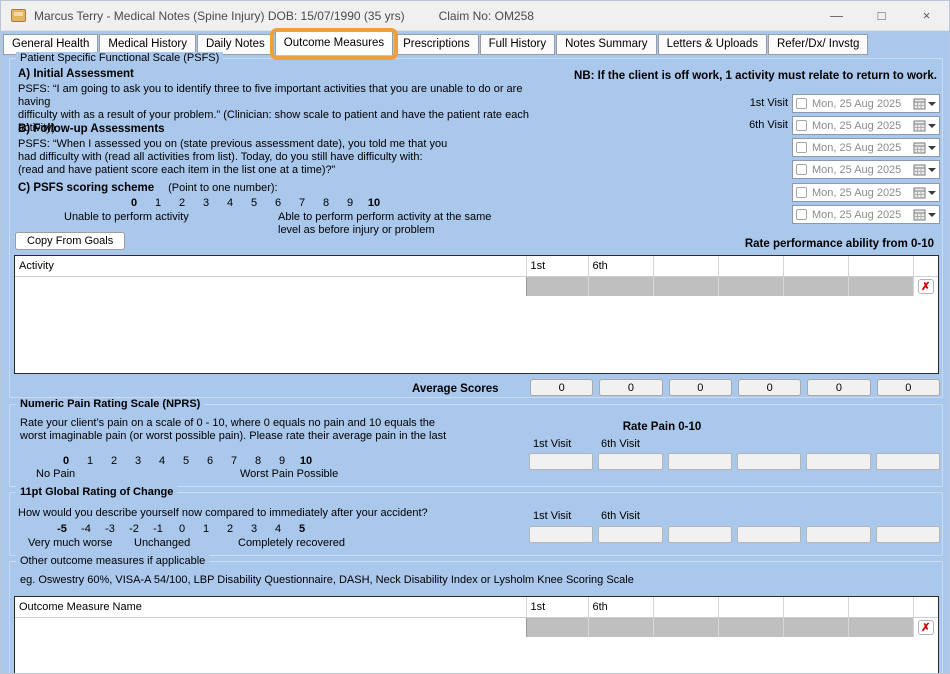  Describe the element at coordinates (147, 44) in the screenshot. I see `tab-medical-history: Medical History` at that location.